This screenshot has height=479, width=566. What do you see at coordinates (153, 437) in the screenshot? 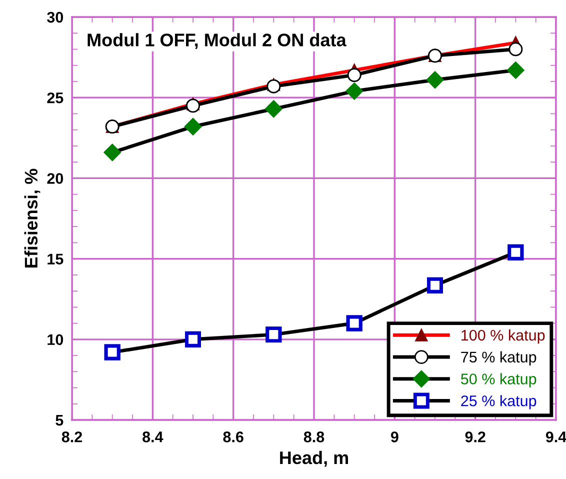
I see `x-tick-label: 8.4` at bounding box center [153, 437].